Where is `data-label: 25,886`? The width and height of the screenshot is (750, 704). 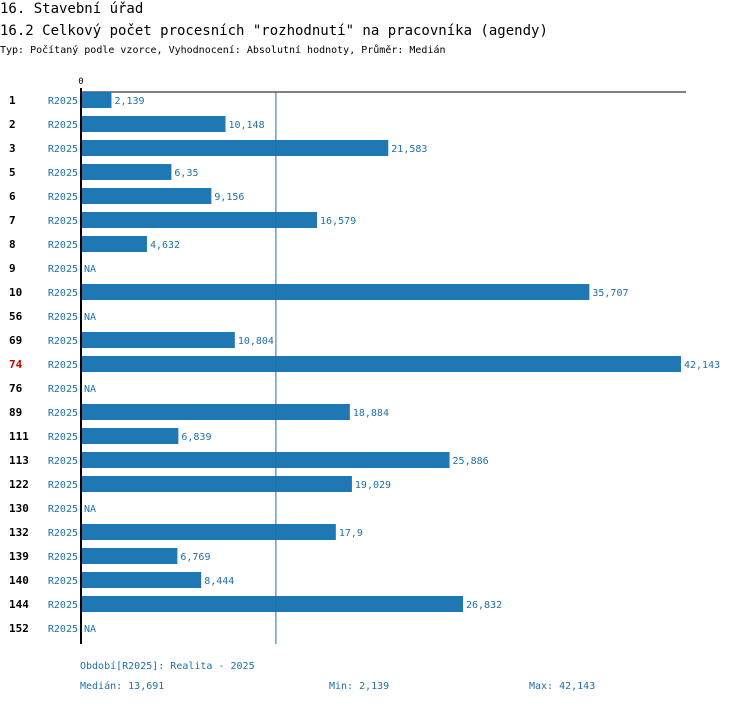
data-label: 25,886 is located at coordinates (471, 461).